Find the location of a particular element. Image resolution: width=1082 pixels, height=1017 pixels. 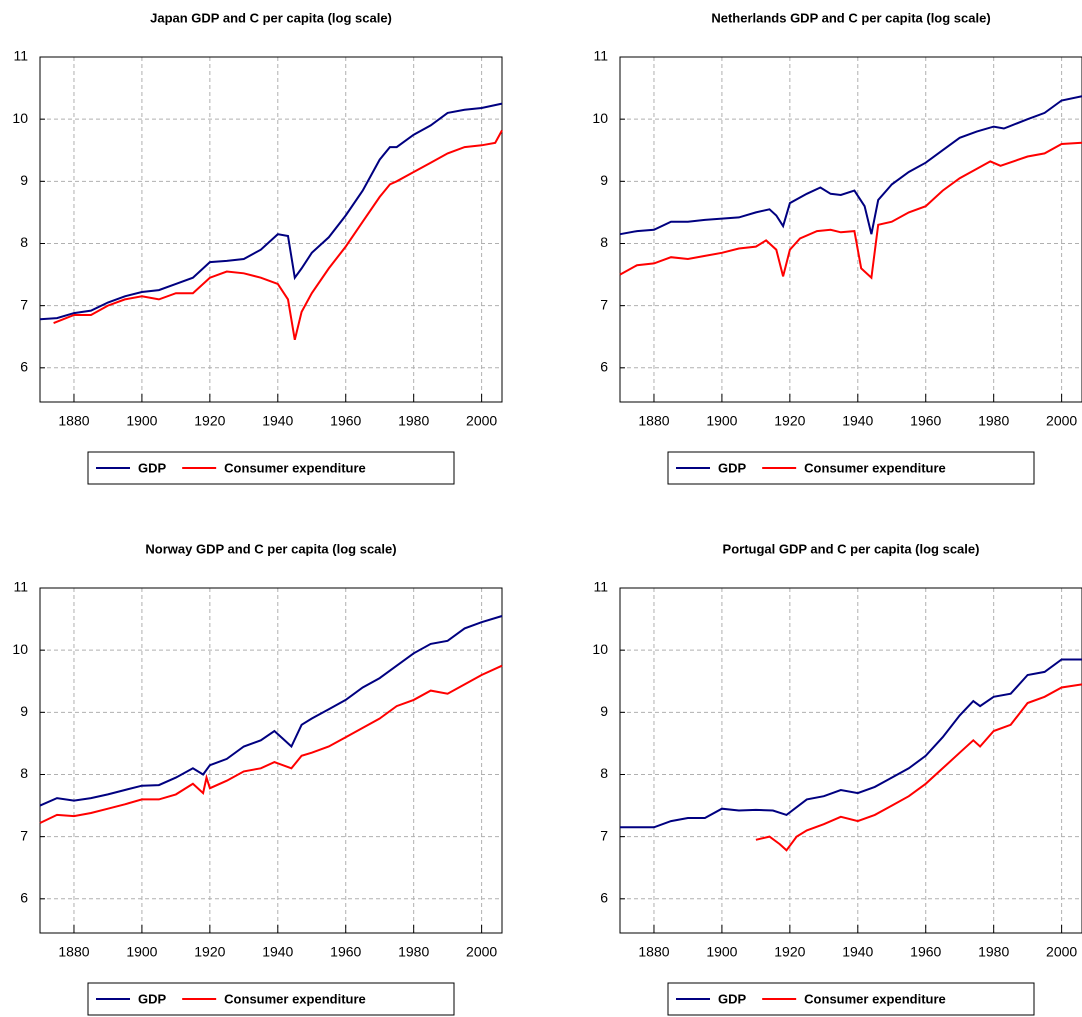

chart-title: Norway GDP and C per capita (log scale) is located at coordinates (270, 548).